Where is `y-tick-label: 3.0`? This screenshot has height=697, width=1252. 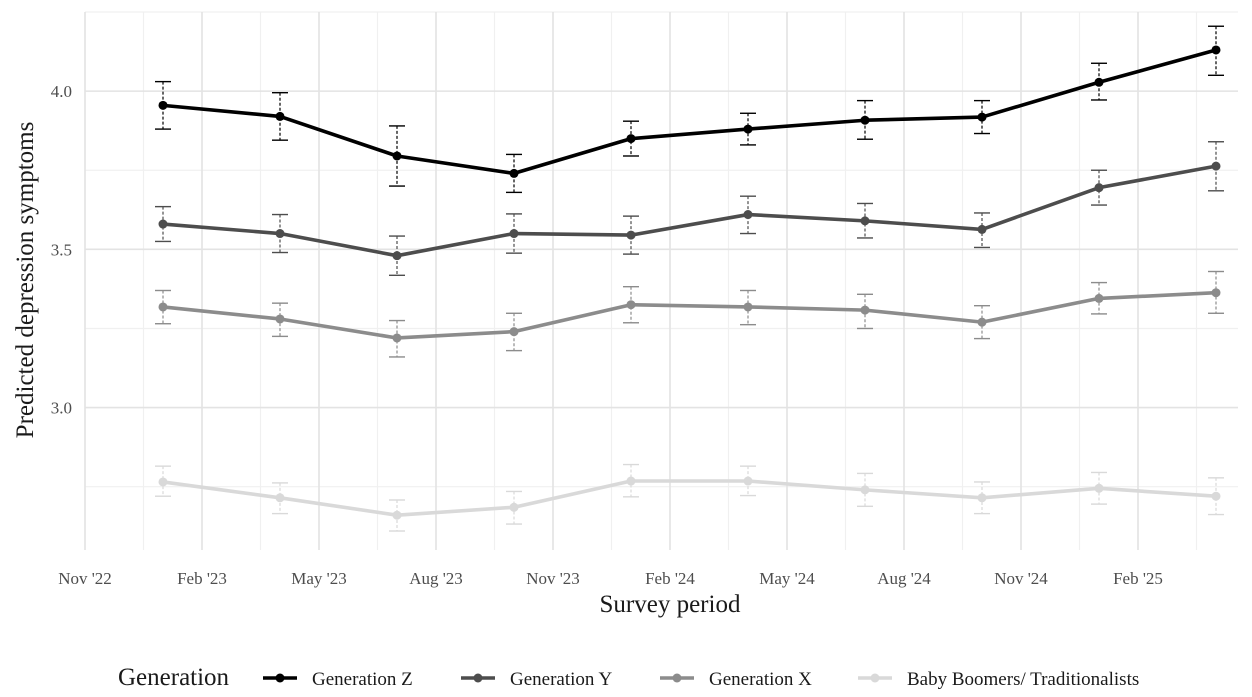 y-tick-label: 3.0 is located at coordinates (61, 408).